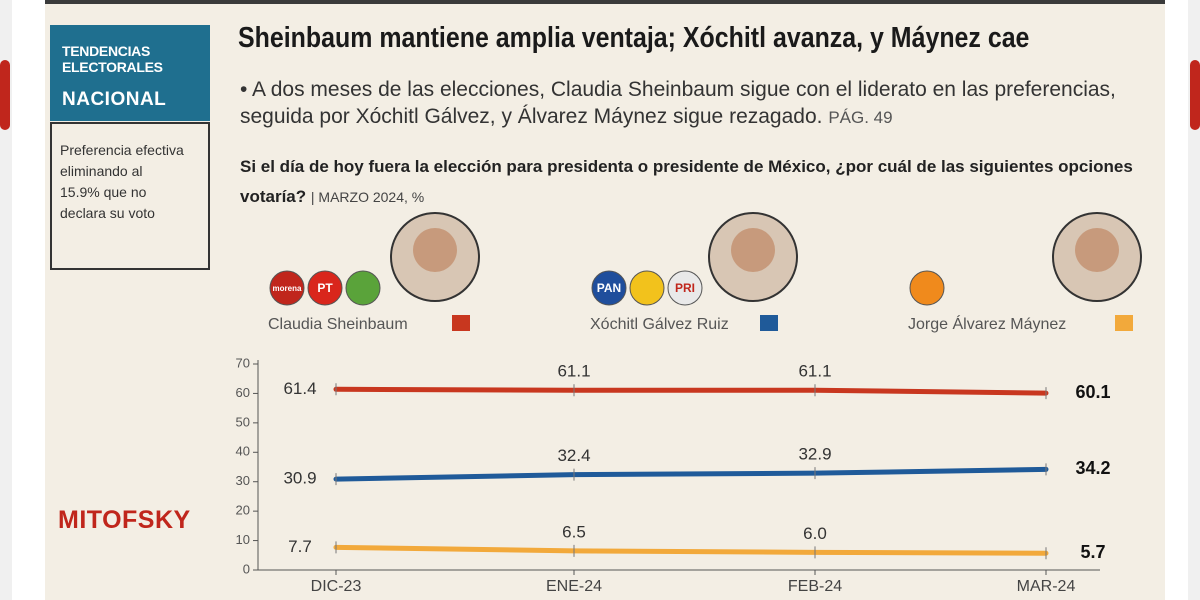  Describe the element at coordinates (574, 586) in the screenshot. I see `x-tick-label: ENE-24` at that location.